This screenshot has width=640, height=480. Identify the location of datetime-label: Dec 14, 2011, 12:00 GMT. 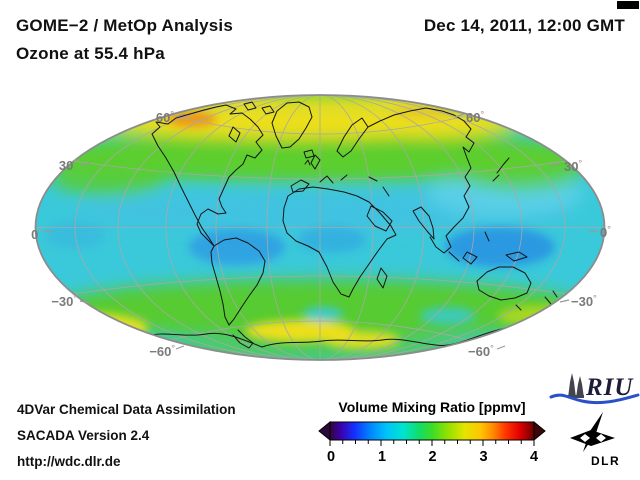
(524, 25).